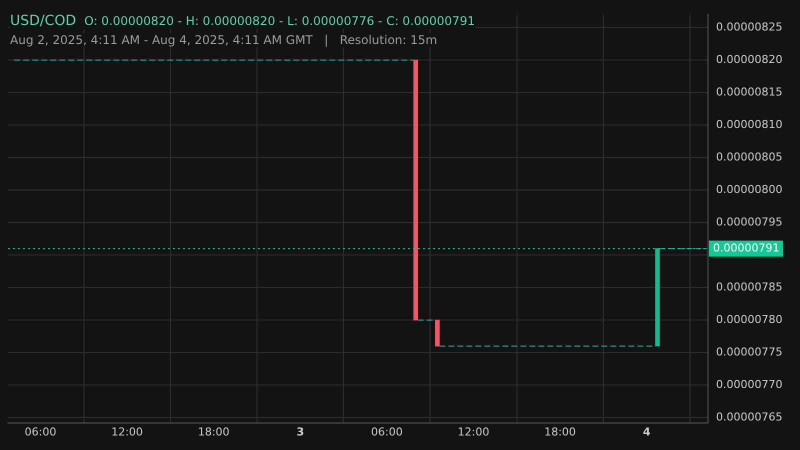 The height and width of the screenshot is (450, 800). What do you see at coordinates (749, 319) in the screenshot?
I see `y-tick-label: 0.00000780` at bounding box center [749, 319].